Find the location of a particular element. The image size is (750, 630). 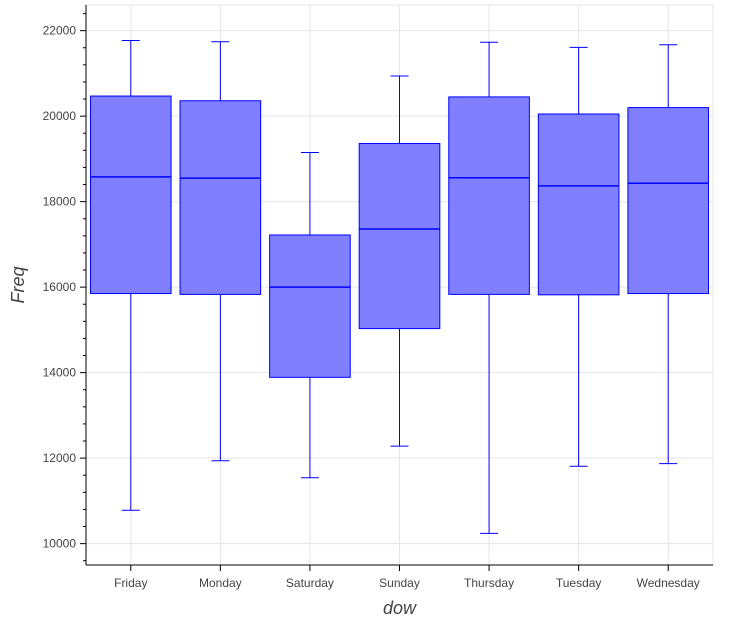

x-tick-label: Thursday is located at coordinates (489, 583).